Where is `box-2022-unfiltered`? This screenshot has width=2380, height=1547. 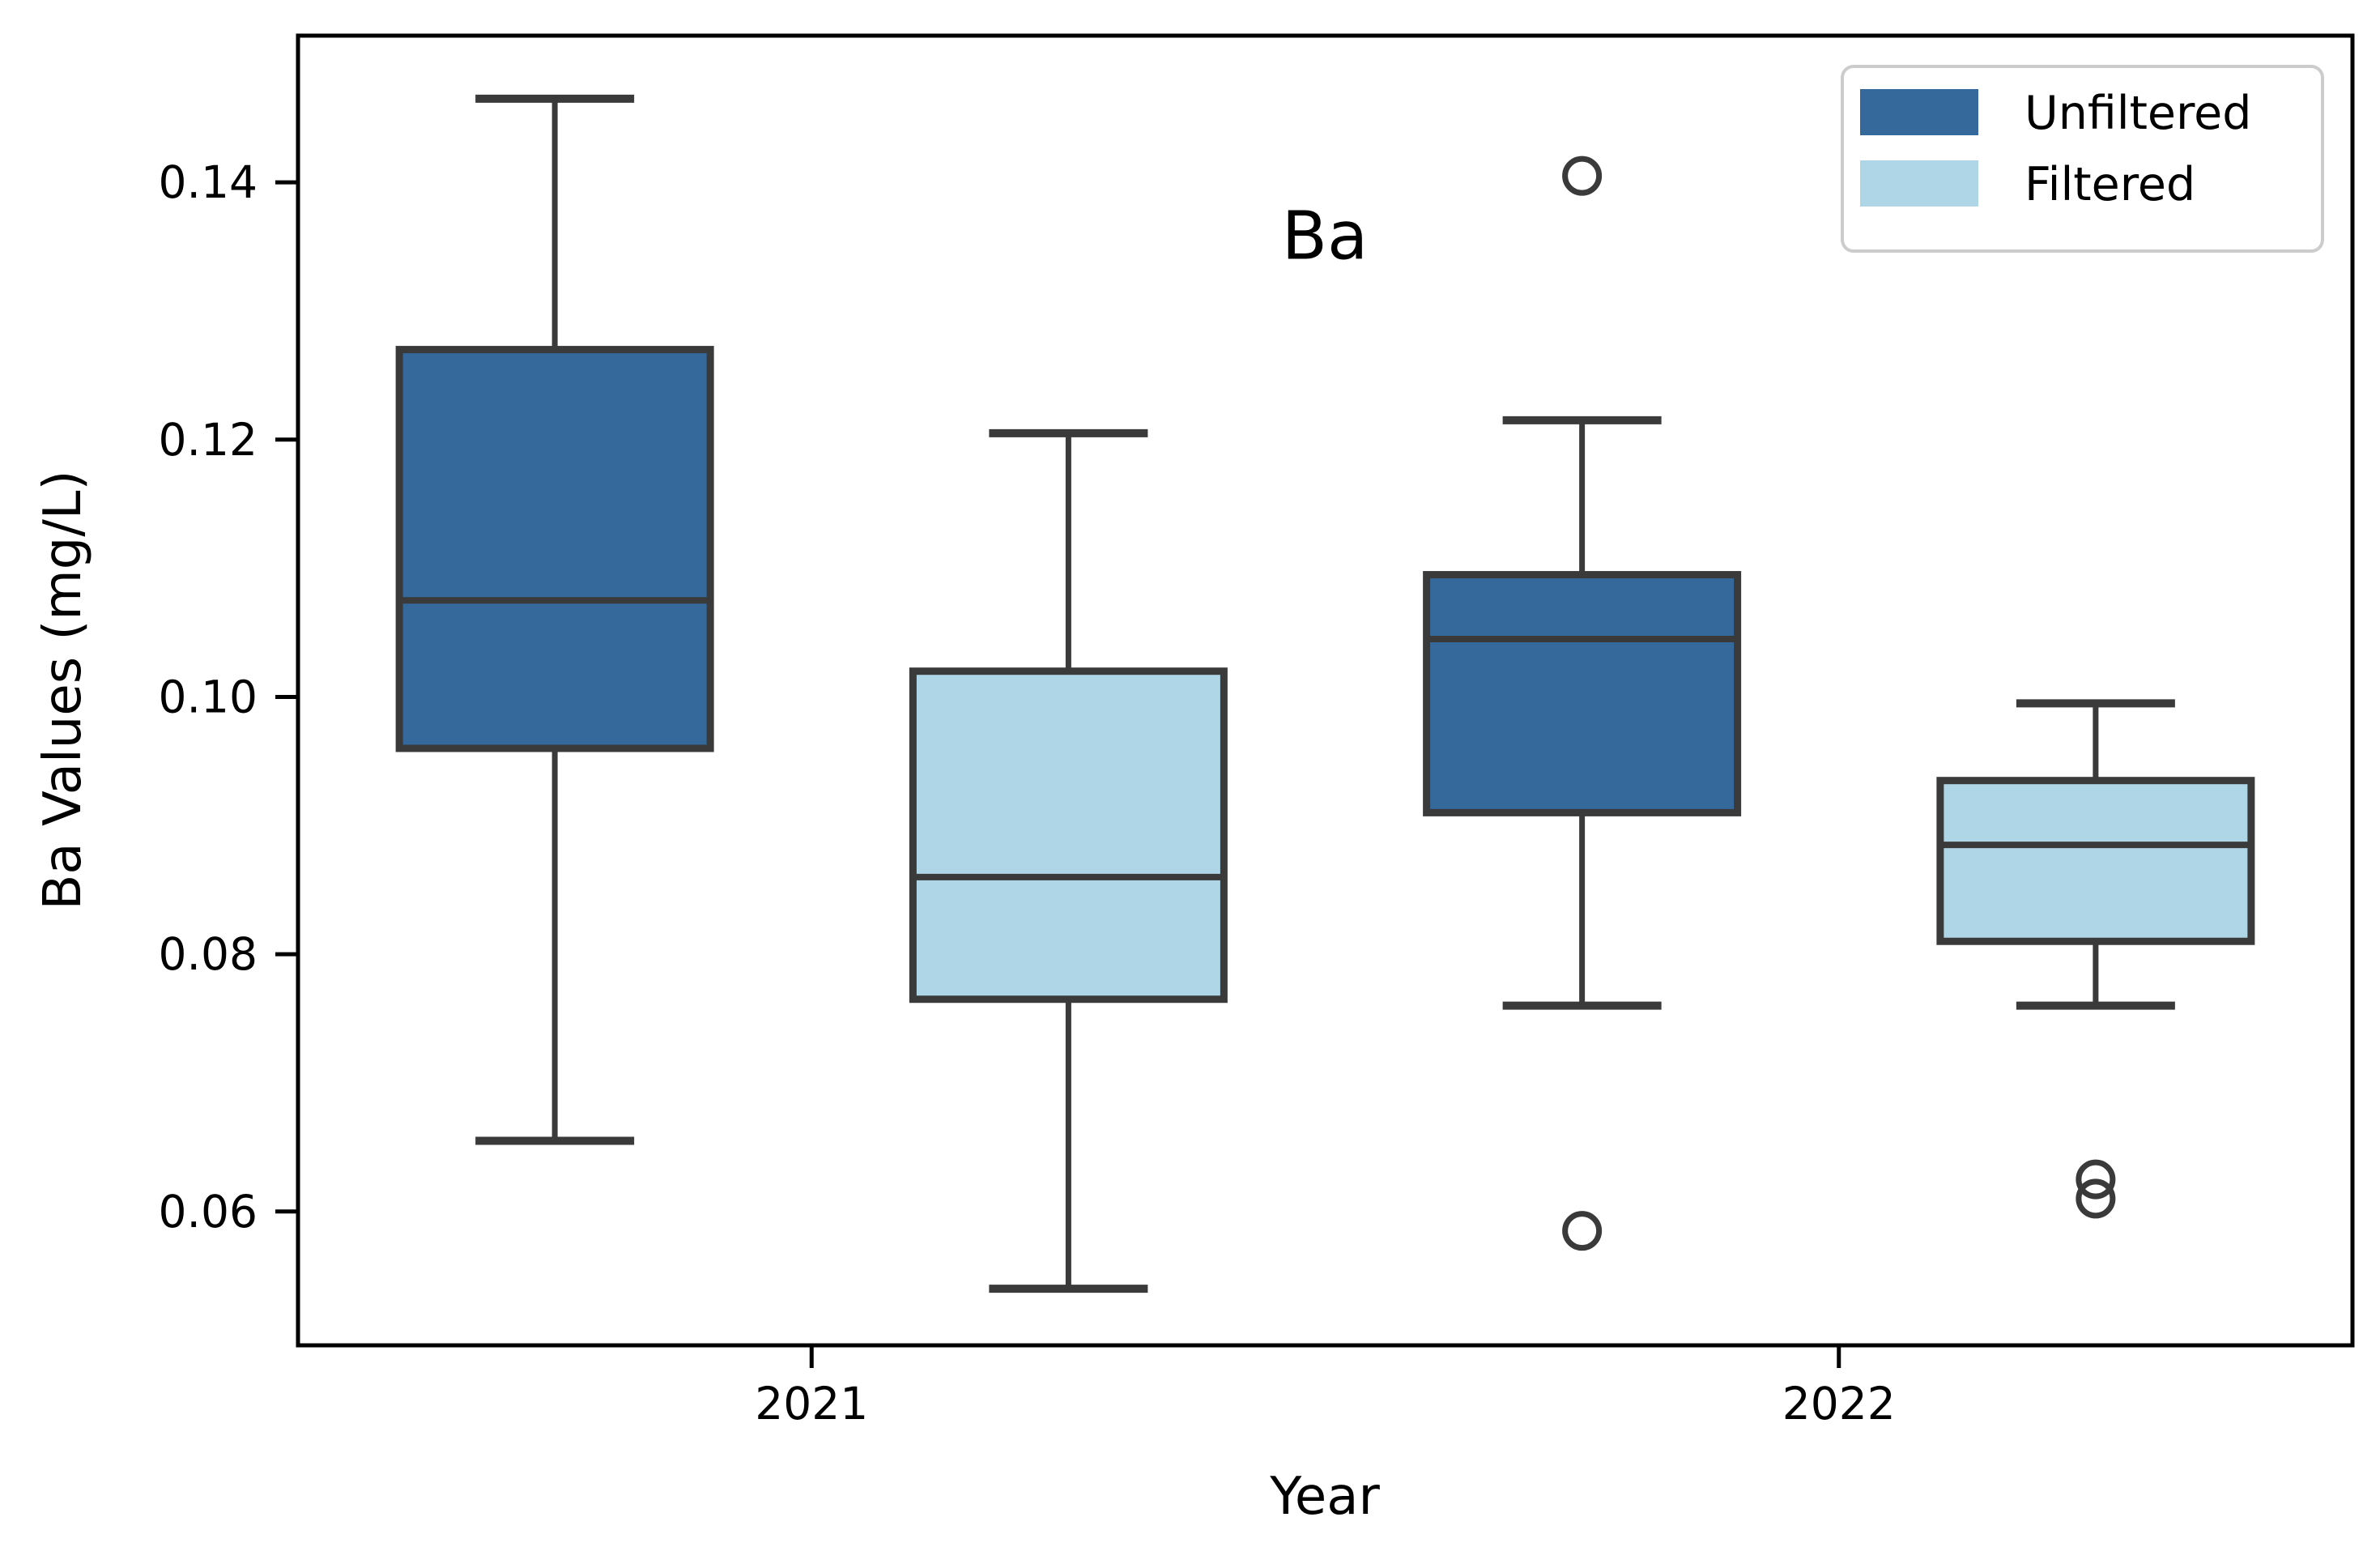
box-2022-unfiltered is located at coordinates (1583, 703).